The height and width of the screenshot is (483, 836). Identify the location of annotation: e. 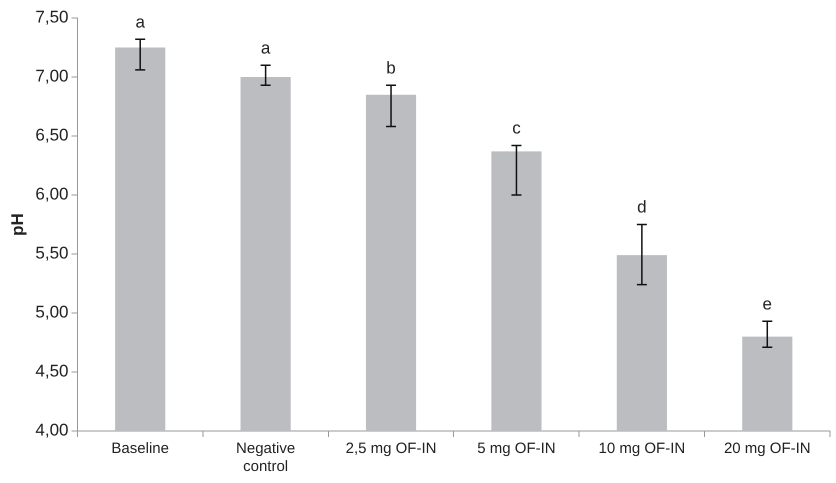
(767, 304).